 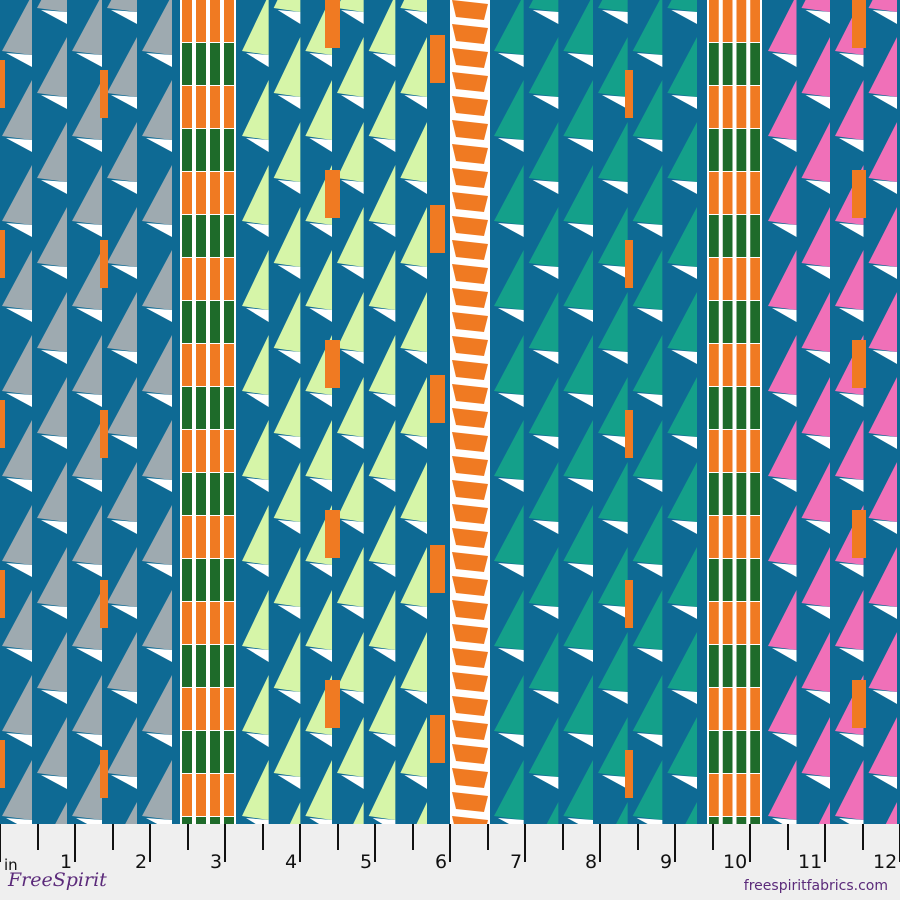 I want to click on ruler-label: 2, so click(x=141, y=862).